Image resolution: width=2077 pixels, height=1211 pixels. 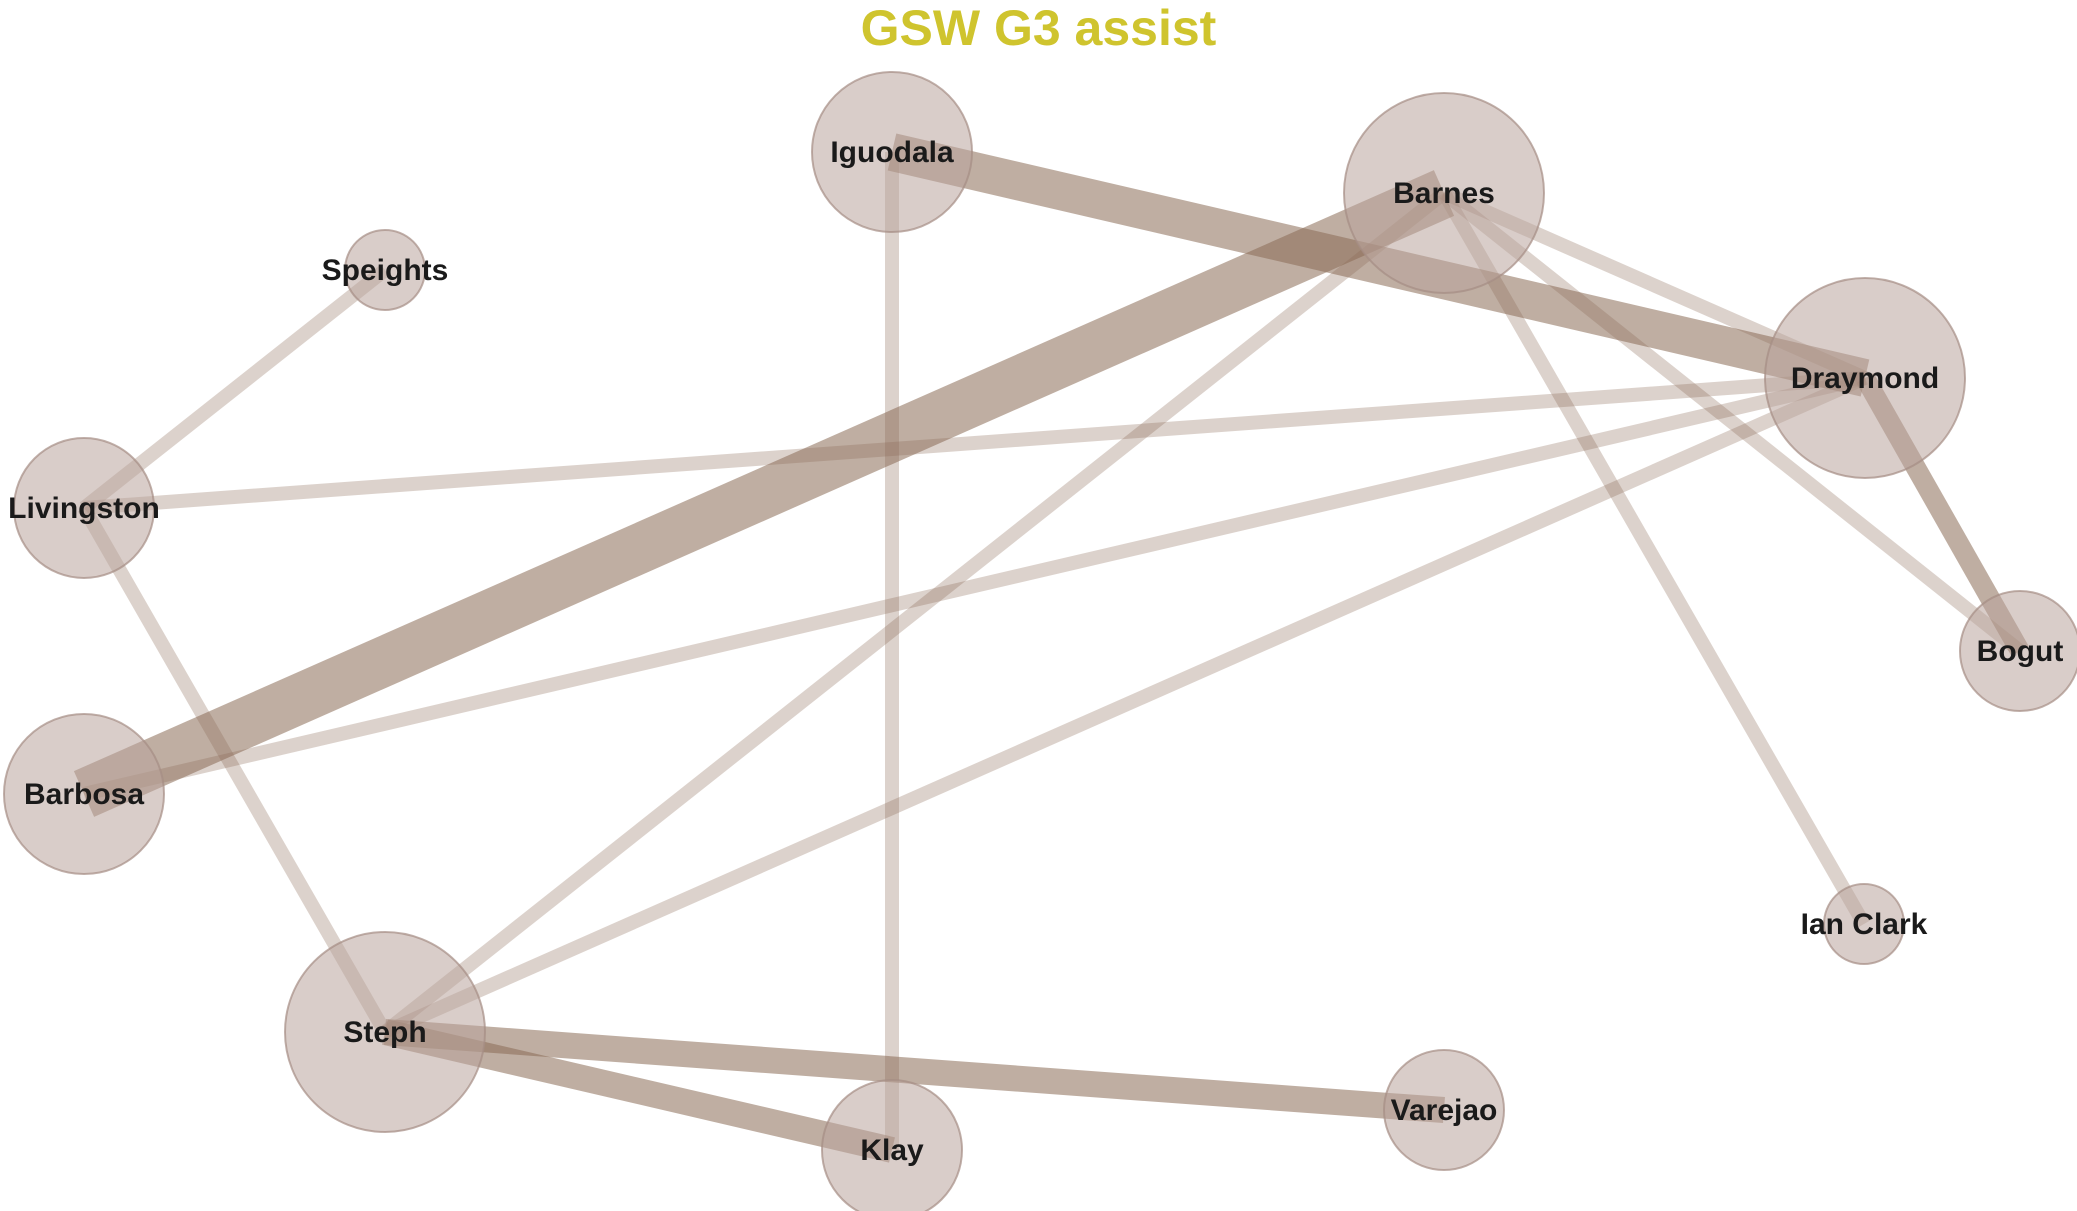 I want to click on node-iguodala, so click(x=892, y=152).